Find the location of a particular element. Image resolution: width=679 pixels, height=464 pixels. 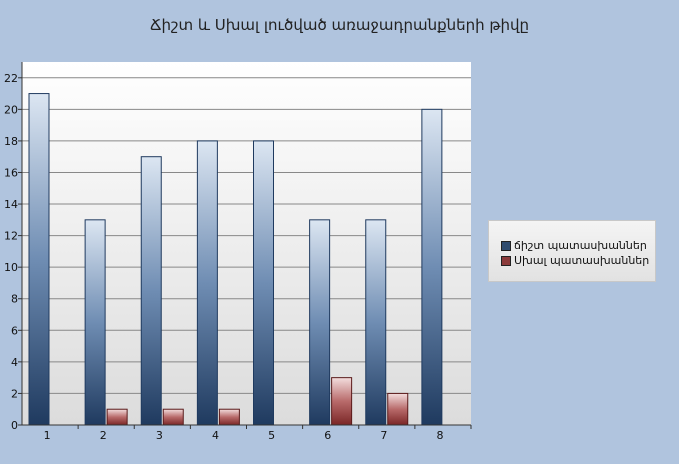

x-tick-label: 4 is located at coordinates (215, 435).